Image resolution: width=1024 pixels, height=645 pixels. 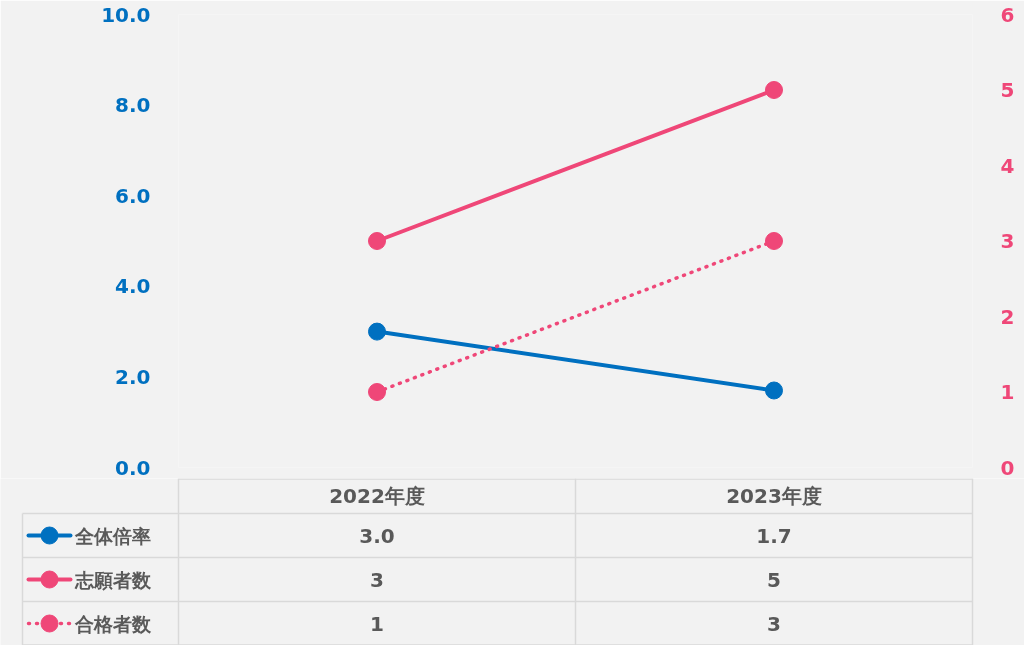 I want to click on y-tick-label: 0.0, so click(x=133, y=467).